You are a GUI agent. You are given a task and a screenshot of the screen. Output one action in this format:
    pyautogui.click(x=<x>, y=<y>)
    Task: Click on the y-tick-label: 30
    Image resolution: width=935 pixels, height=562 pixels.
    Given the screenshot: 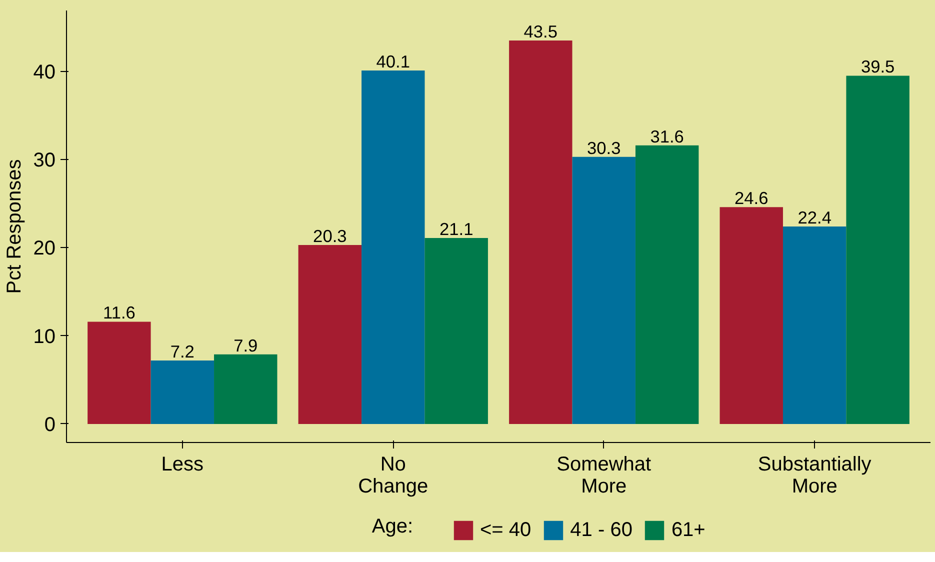 What is the action you would take?
    pyautogui.click(x=44, y=160)
    